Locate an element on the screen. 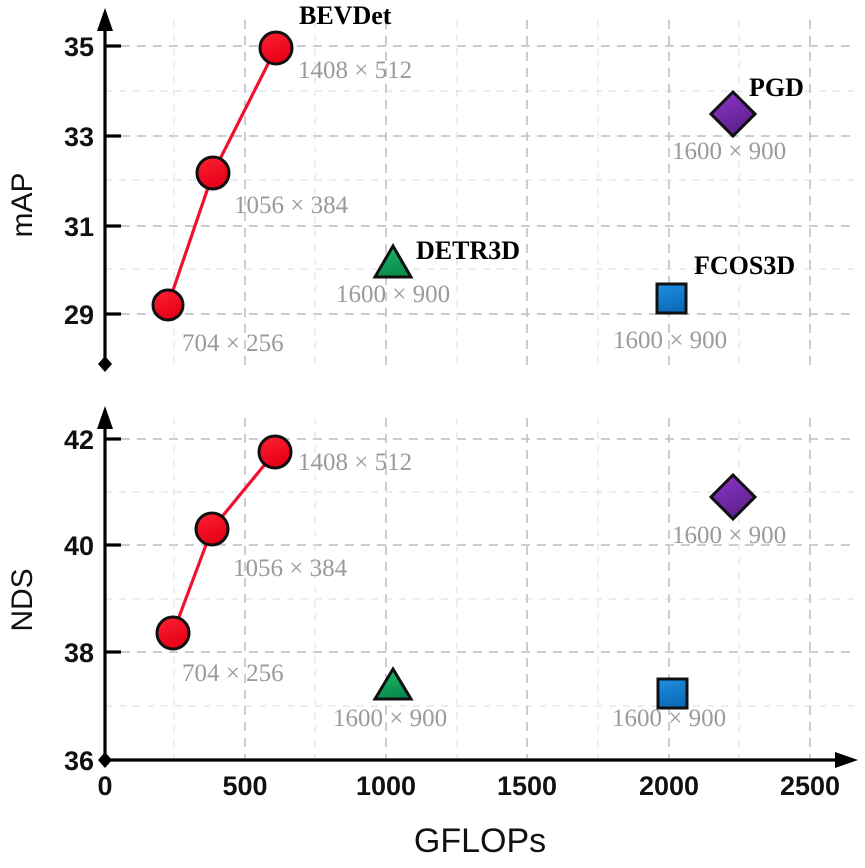 This screenshot has height=868, width=865. y-tick-nds-40: 40 is located at coordinates (79, 546).